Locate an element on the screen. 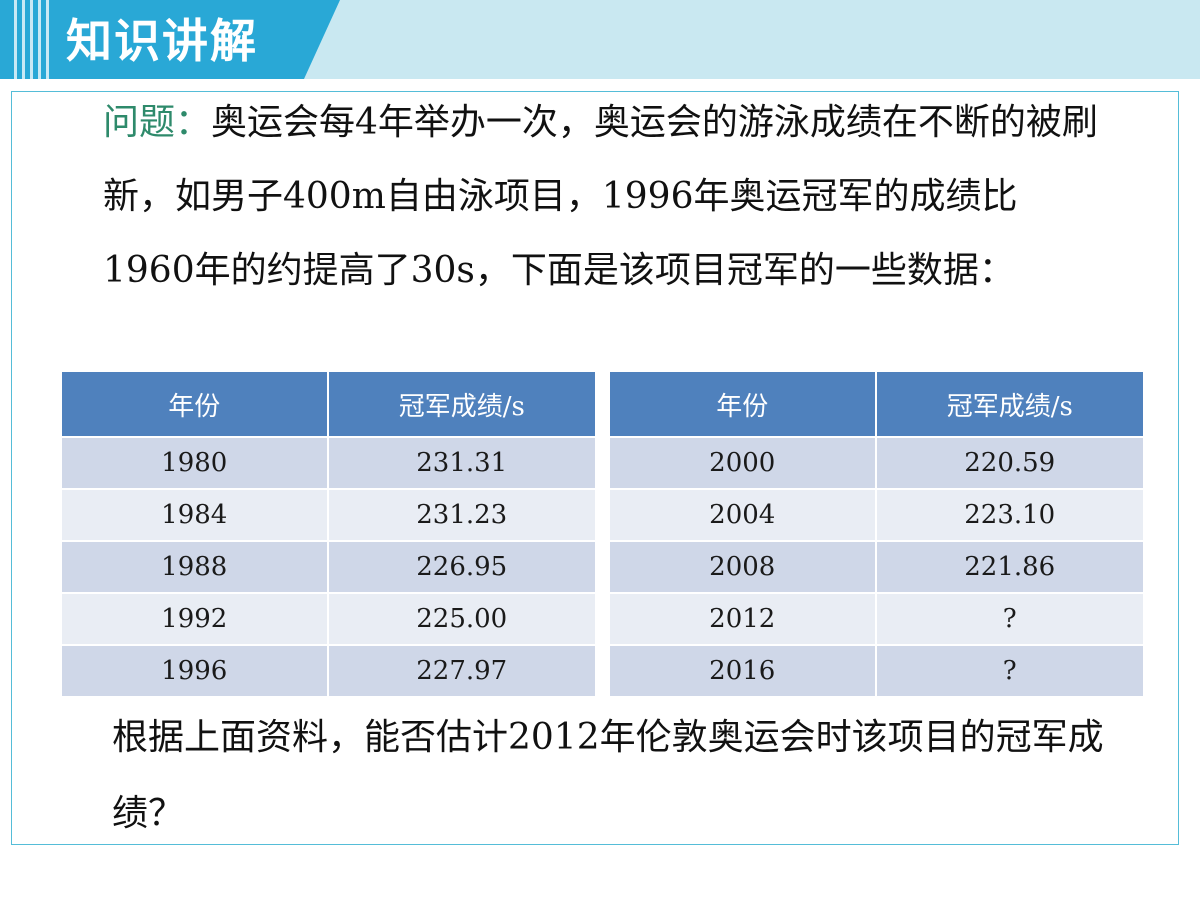 Image resolution: width=1200 pixels, height=900 pixels. result-cell: 226.95 is located at coordinates (461, 567).